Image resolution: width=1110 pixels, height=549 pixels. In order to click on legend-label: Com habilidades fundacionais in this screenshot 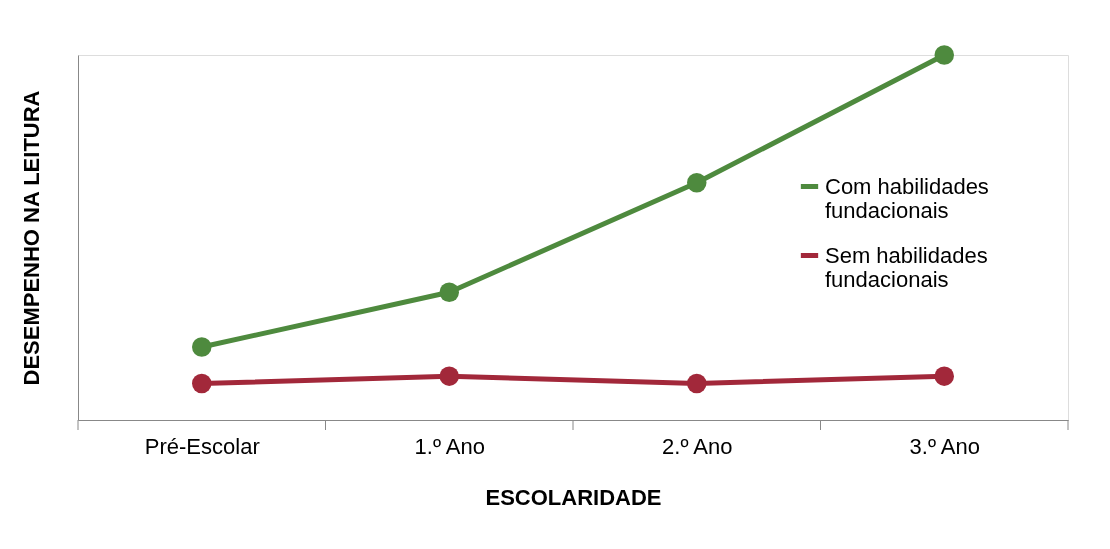, I will do `click(907, 198)`.